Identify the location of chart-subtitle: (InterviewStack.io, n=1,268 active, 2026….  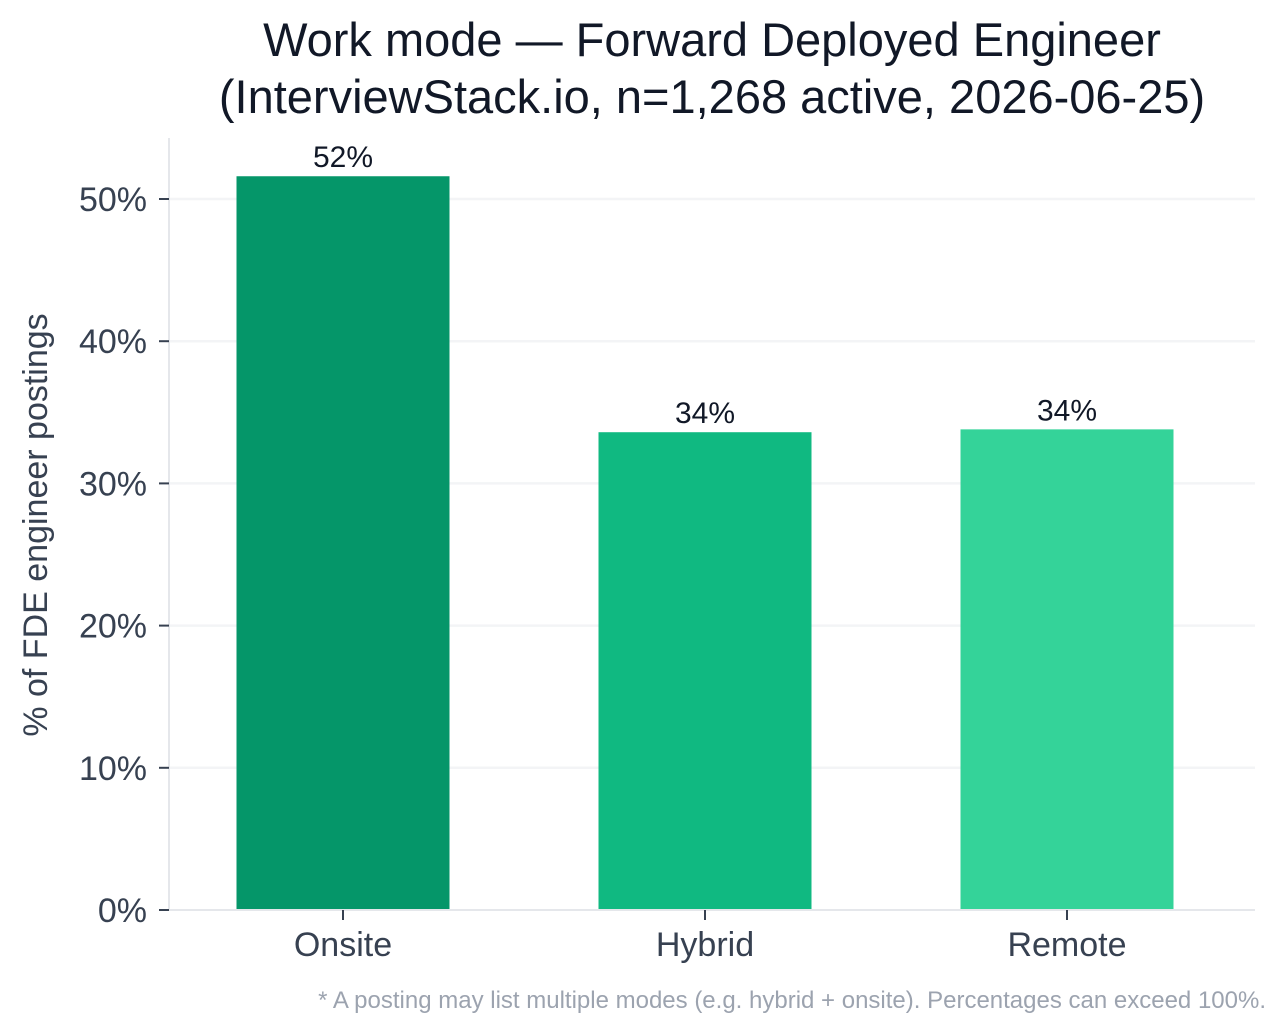
(712, 96).